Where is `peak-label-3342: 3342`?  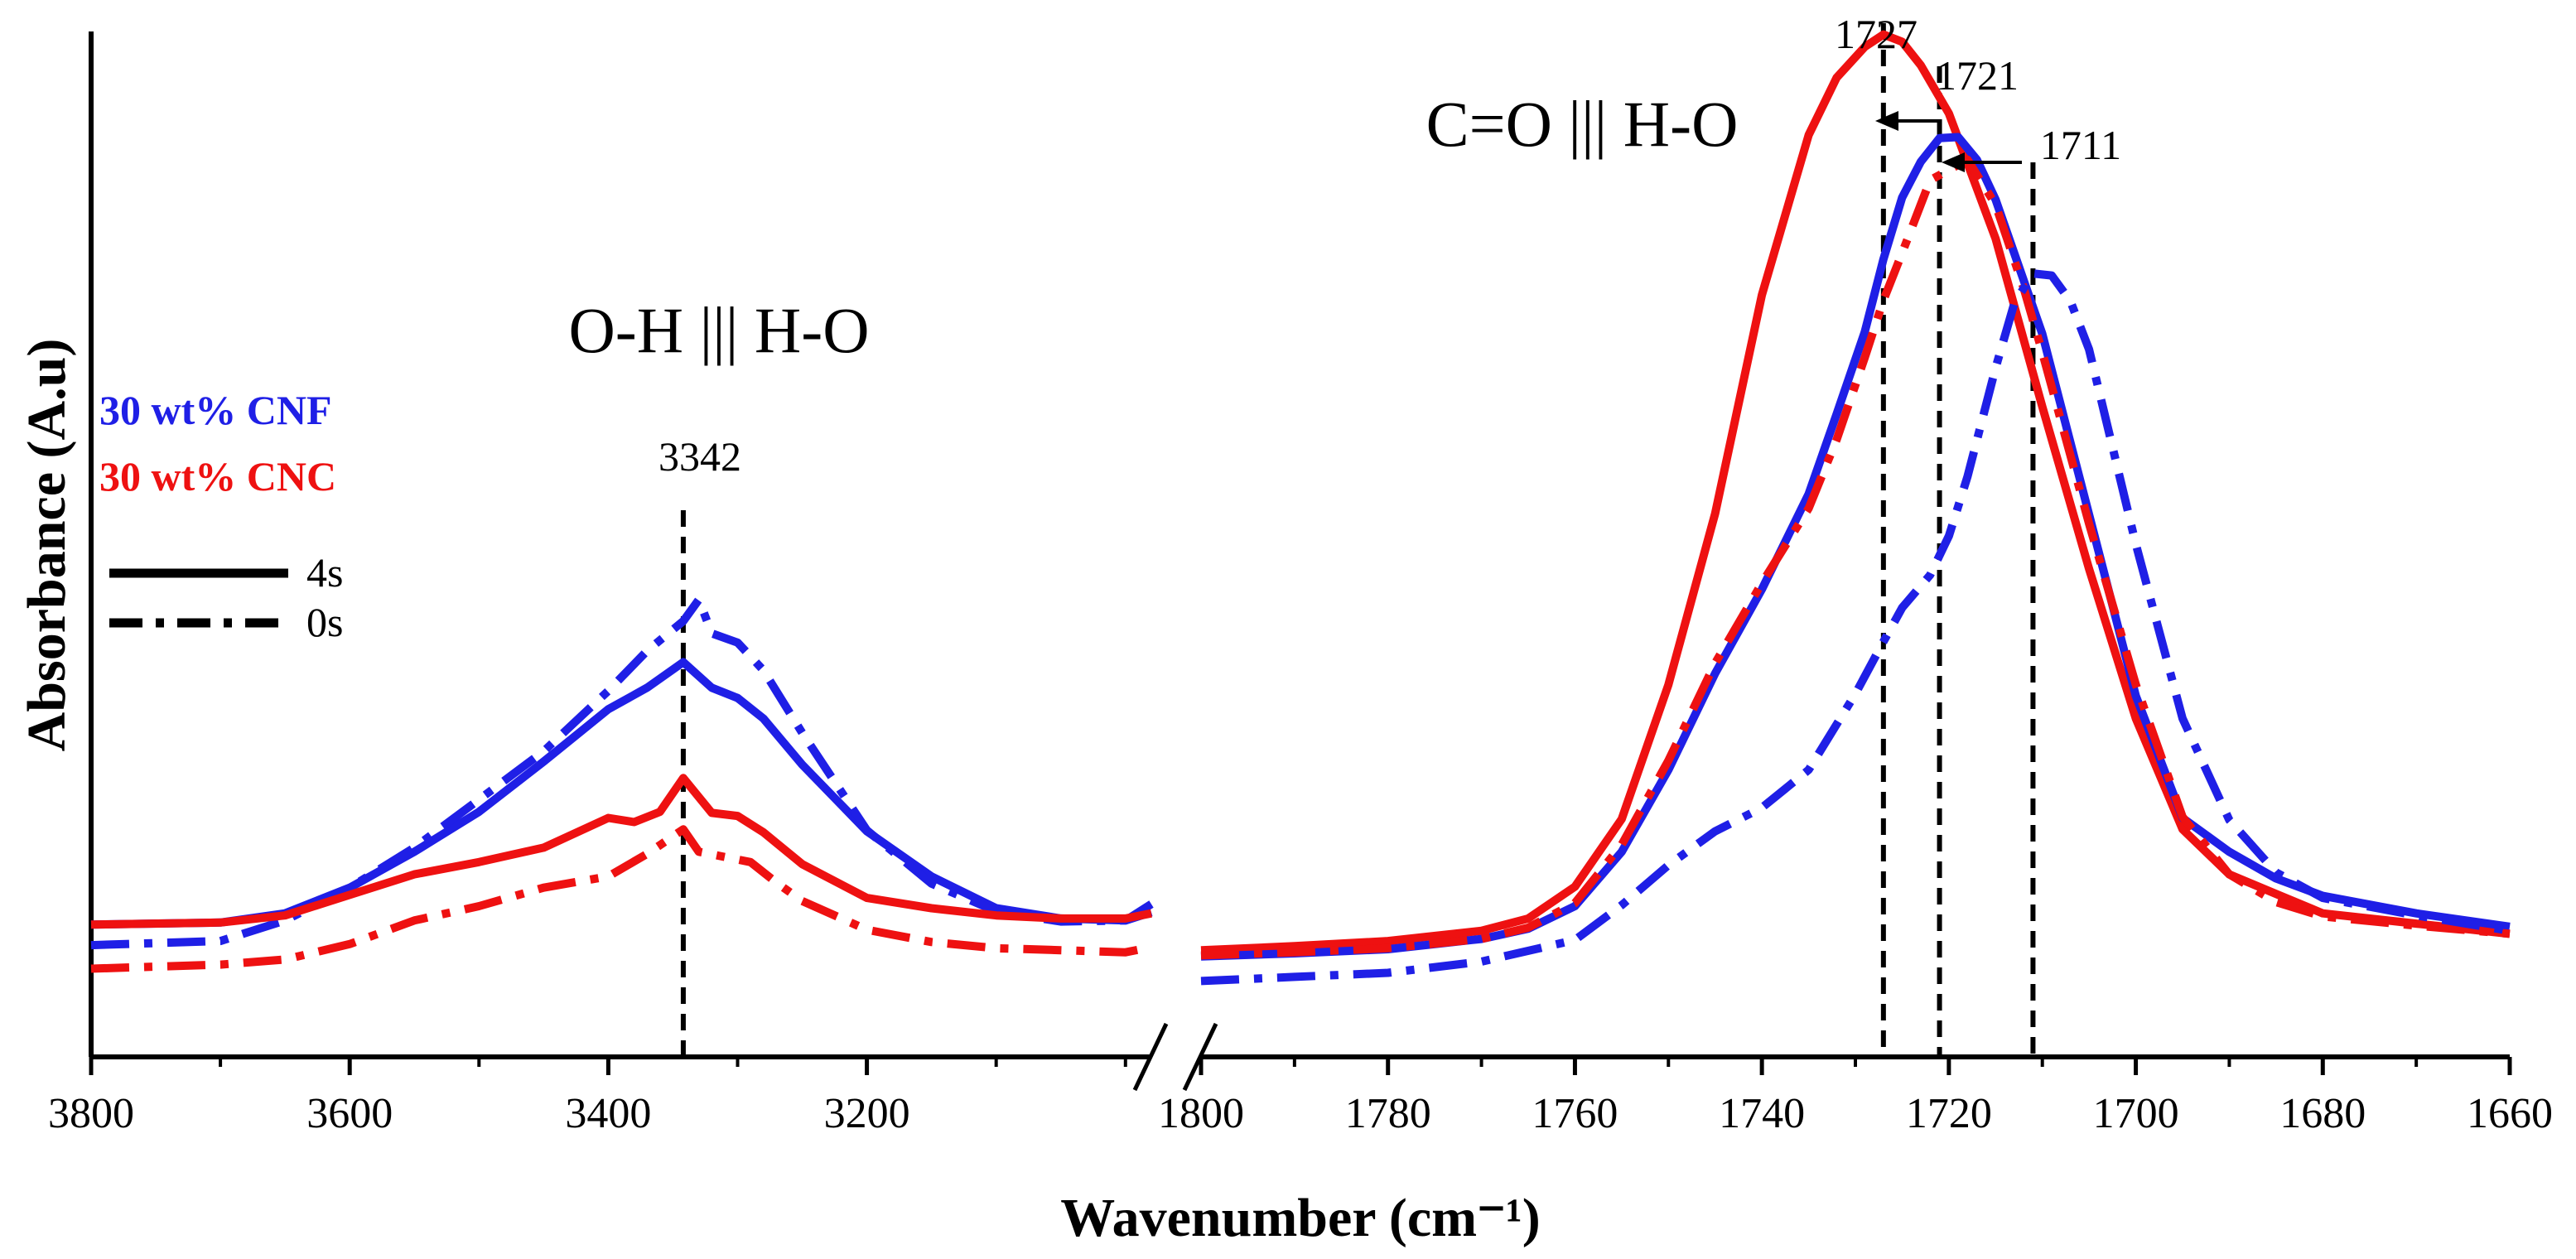
peak-label-3342: 3342 is located at coordinates (699, 456).